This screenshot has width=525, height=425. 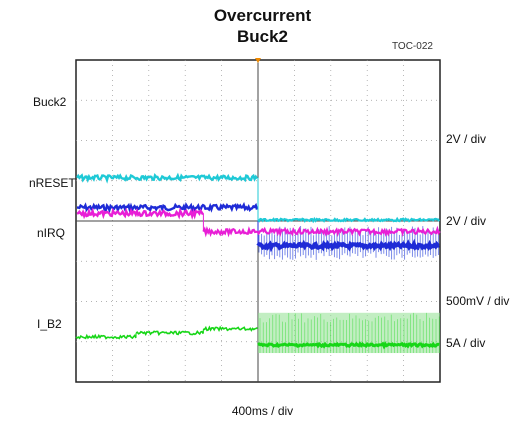 I want to click on channel-label-ib2: I_B2, so click(x=49, y=324).